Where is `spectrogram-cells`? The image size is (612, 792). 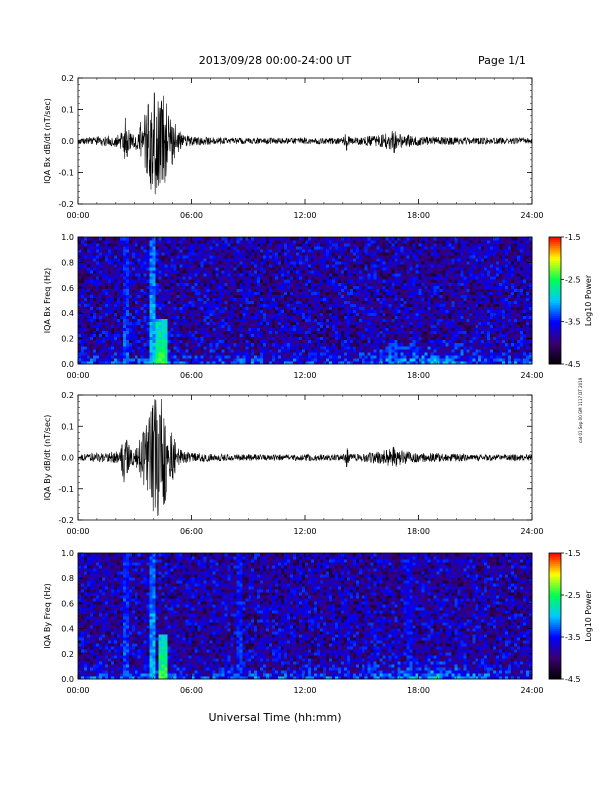 spectrogram-cells is located at coordinates (305, 301).